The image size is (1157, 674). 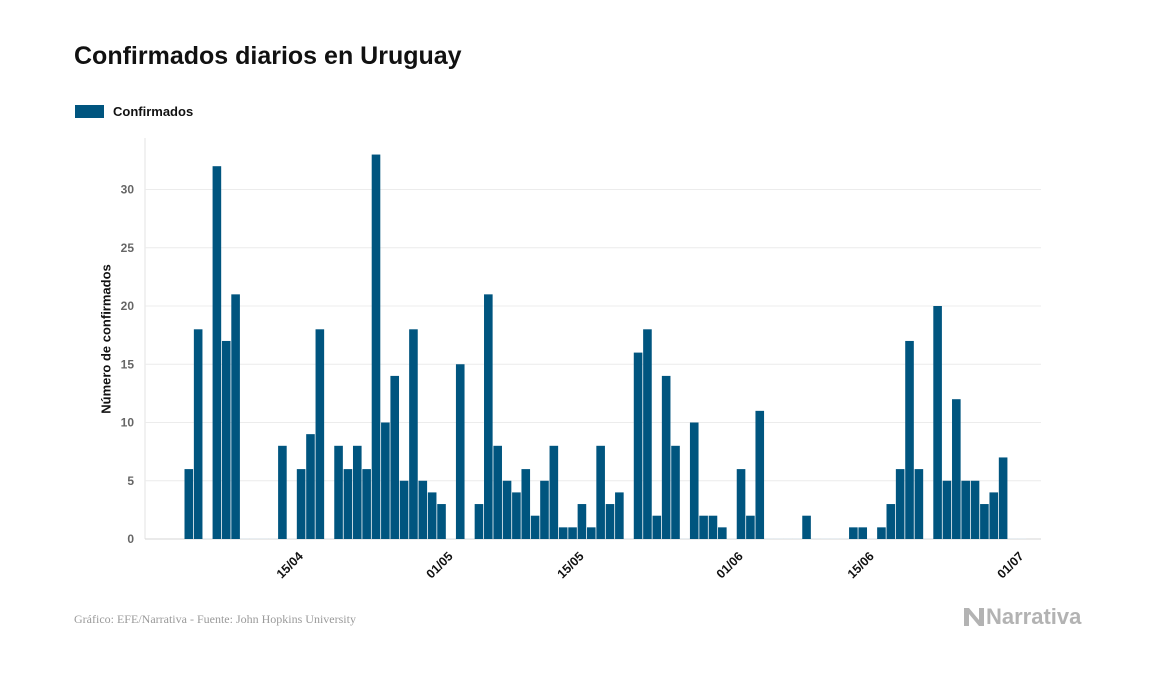 What do you see at coordinates (134, 111) in the screenshot?
I see `legend: Confirmados` at bounding box center [134, 111].